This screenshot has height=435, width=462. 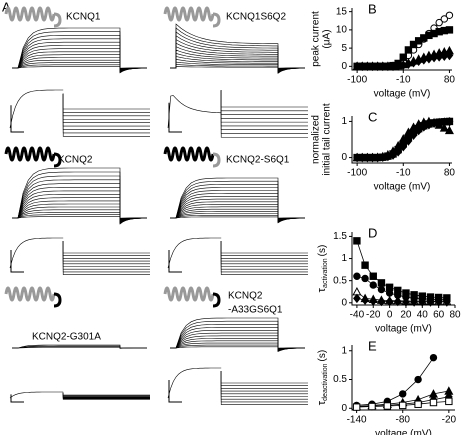 I want to click on x-tick-label: -20, so click(x=373, y=315).